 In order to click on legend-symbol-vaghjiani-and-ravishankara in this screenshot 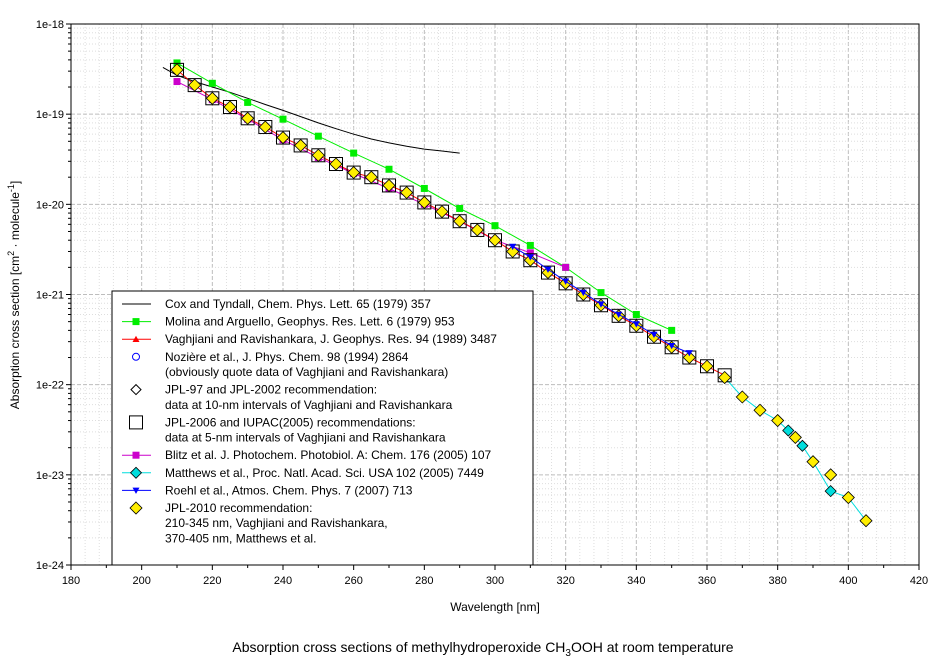, I will do `click(136, 338)`.